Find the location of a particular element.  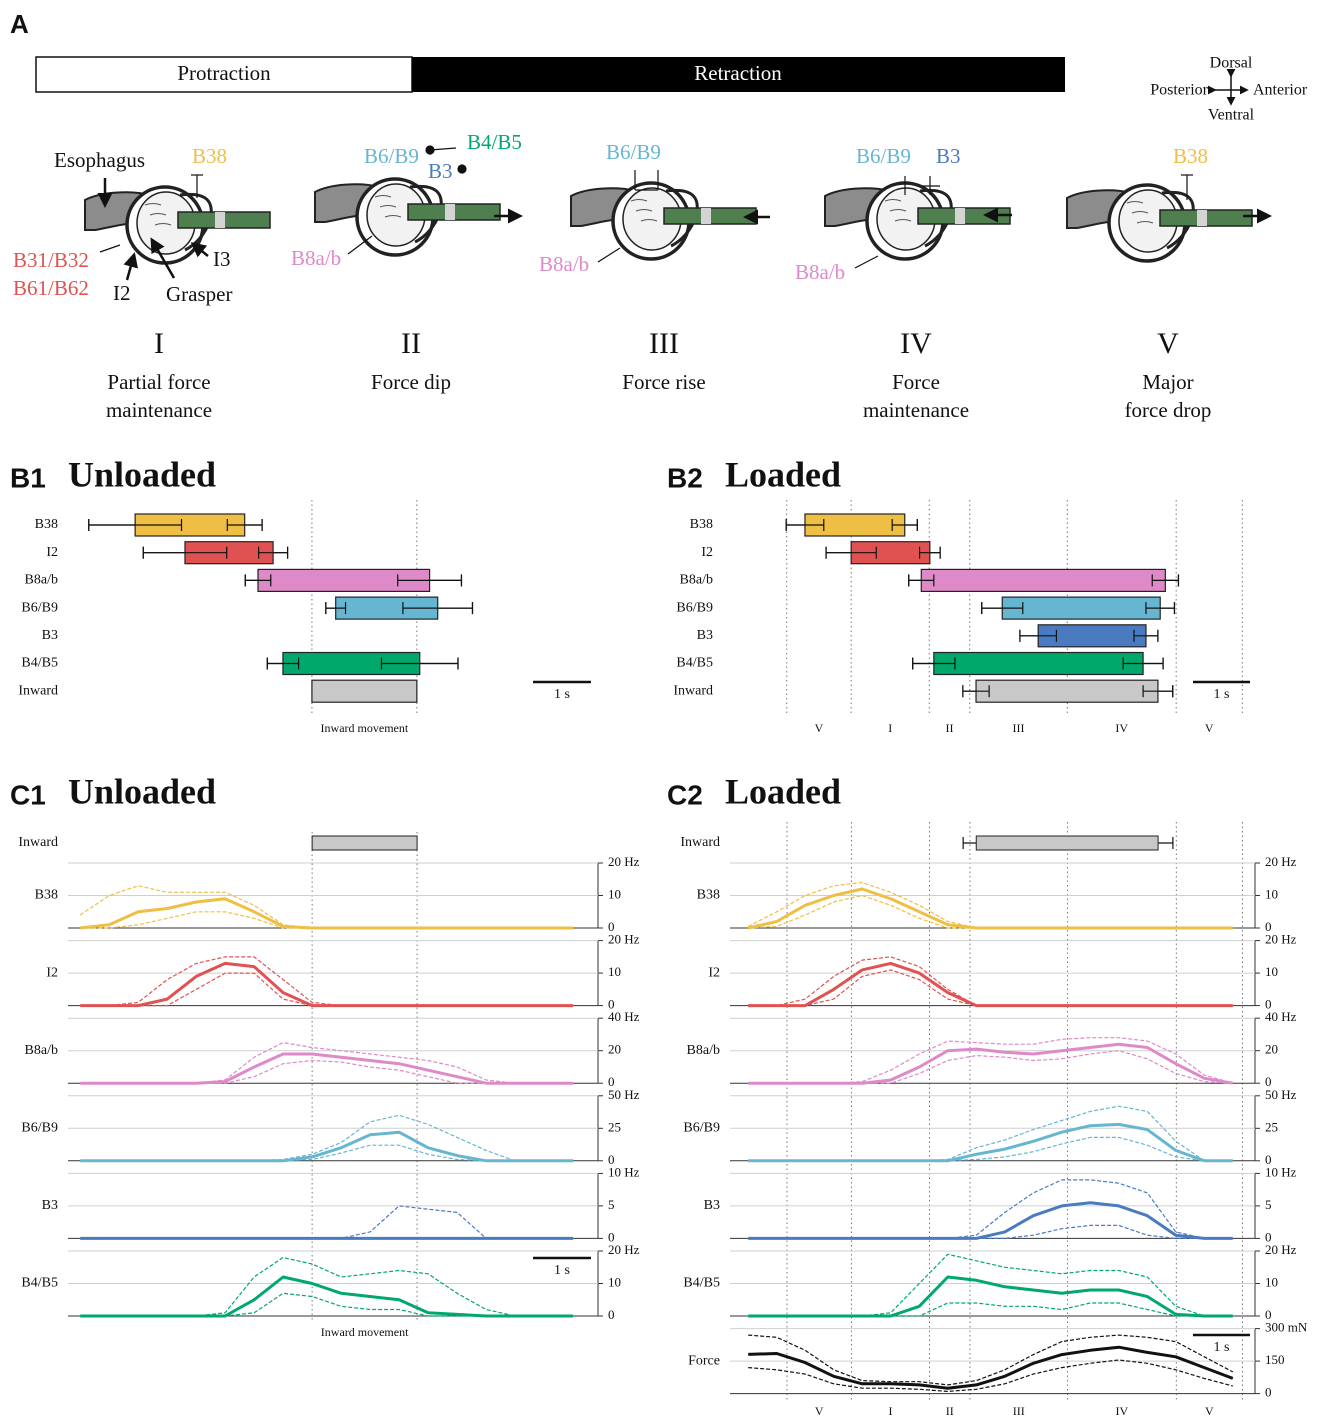

stage-numeral: II is located at coordinates (411, 343).